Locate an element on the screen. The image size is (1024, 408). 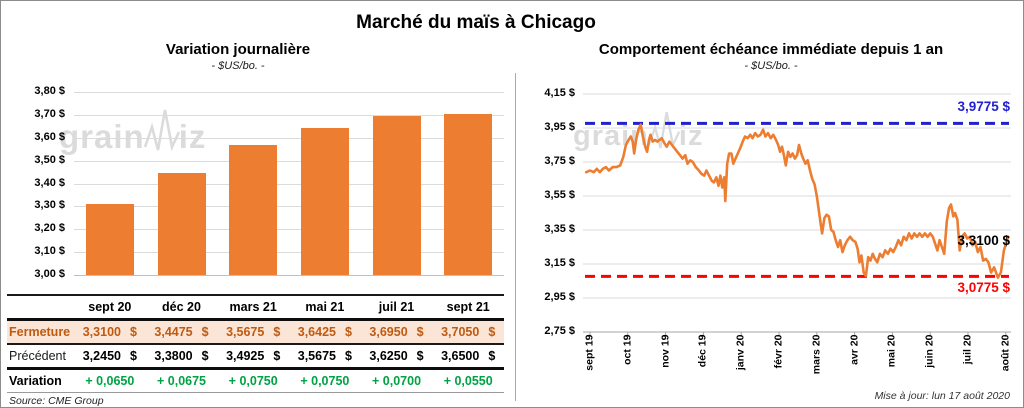
table-cell: 3,6425 $ is located at coordinates (325, 332).